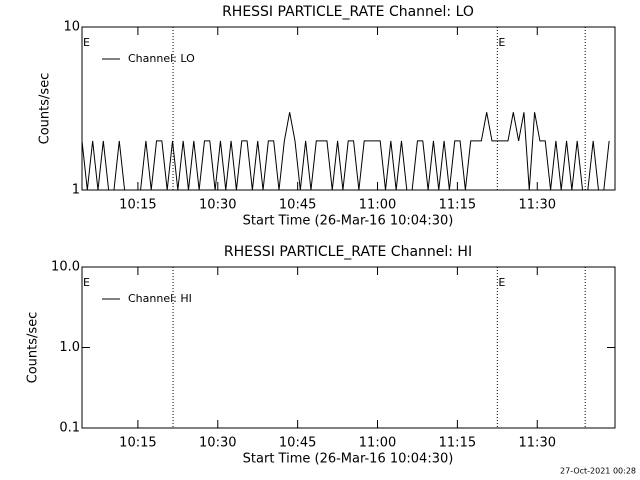 Image resolution: width=640 pixels, height=480 pixels. I want to click on y-tick-label: 0.1, so click(69, 428).